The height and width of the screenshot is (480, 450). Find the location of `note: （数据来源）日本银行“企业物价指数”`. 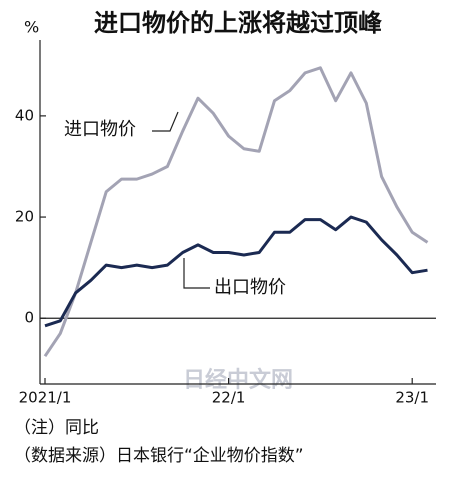

note: （数据来源）日本银行“企业物价指数” is located at coordinates (159, 456).